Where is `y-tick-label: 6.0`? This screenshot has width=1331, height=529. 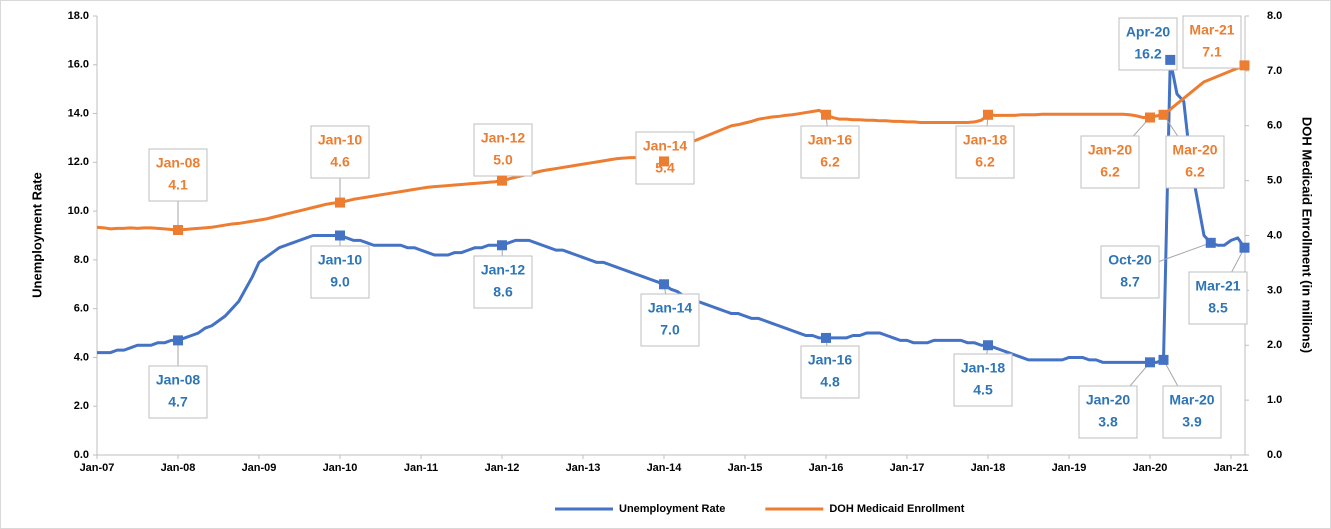 y-tick-label: 6.0 is located at coordinates (81, 309).